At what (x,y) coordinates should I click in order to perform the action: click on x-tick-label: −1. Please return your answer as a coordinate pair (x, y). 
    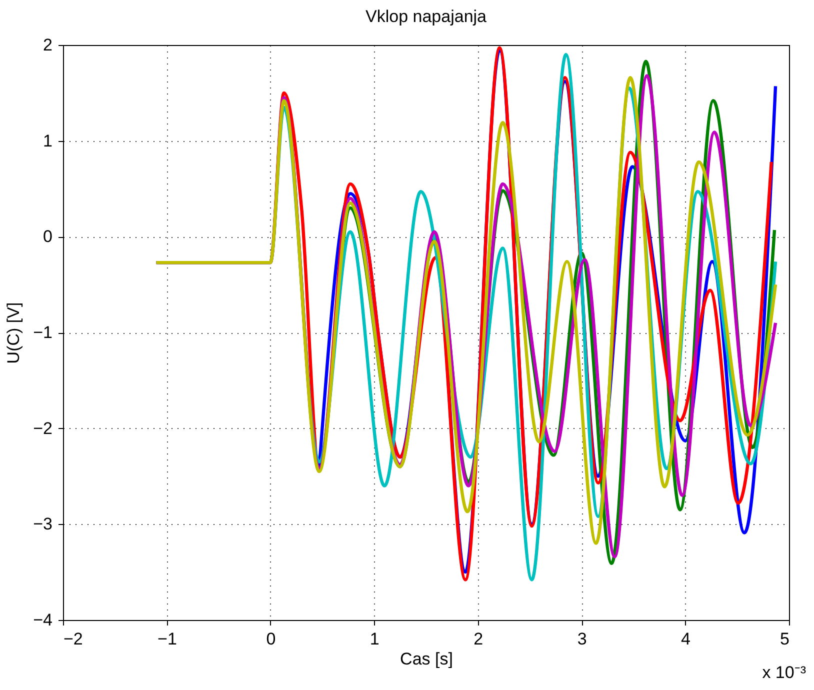
    Looking at the image, I should click on (167, 639).